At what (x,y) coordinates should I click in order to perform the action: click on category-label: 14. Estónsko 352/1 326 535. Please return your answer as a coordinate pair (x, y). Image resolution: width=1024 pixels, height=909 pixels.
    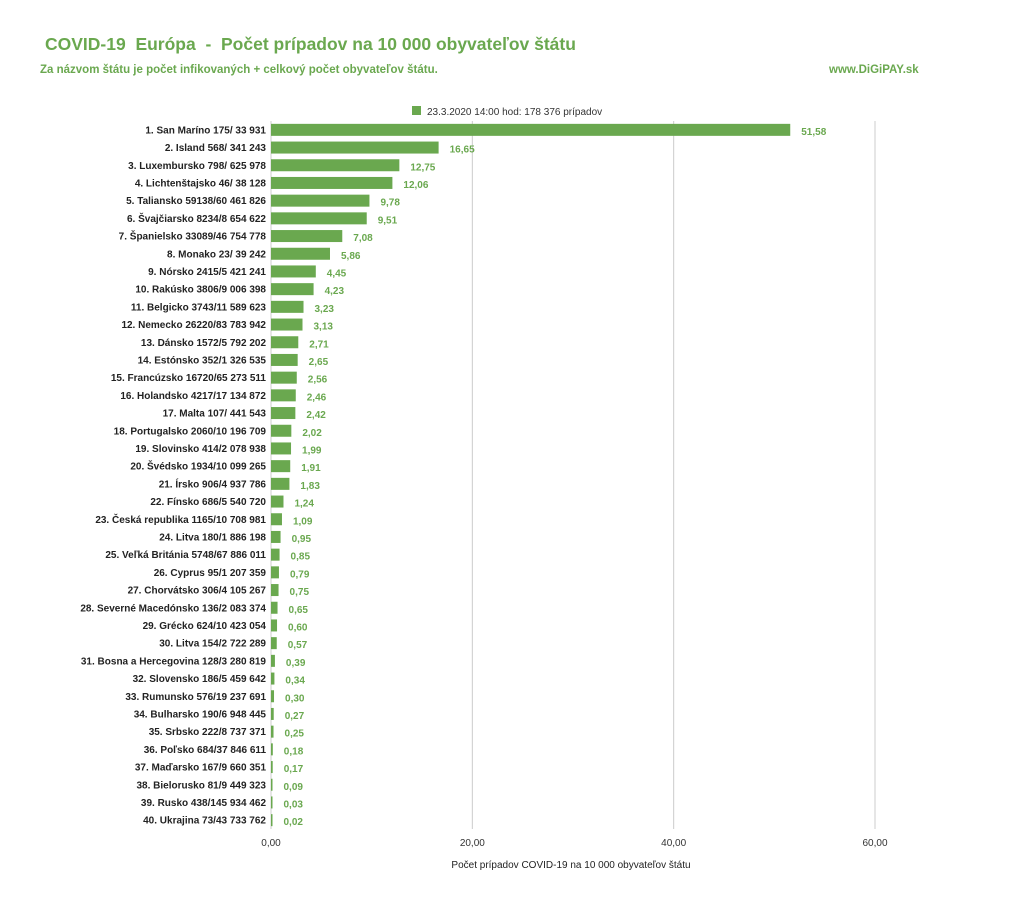
    Looking at the image, I should click on (202, 360).